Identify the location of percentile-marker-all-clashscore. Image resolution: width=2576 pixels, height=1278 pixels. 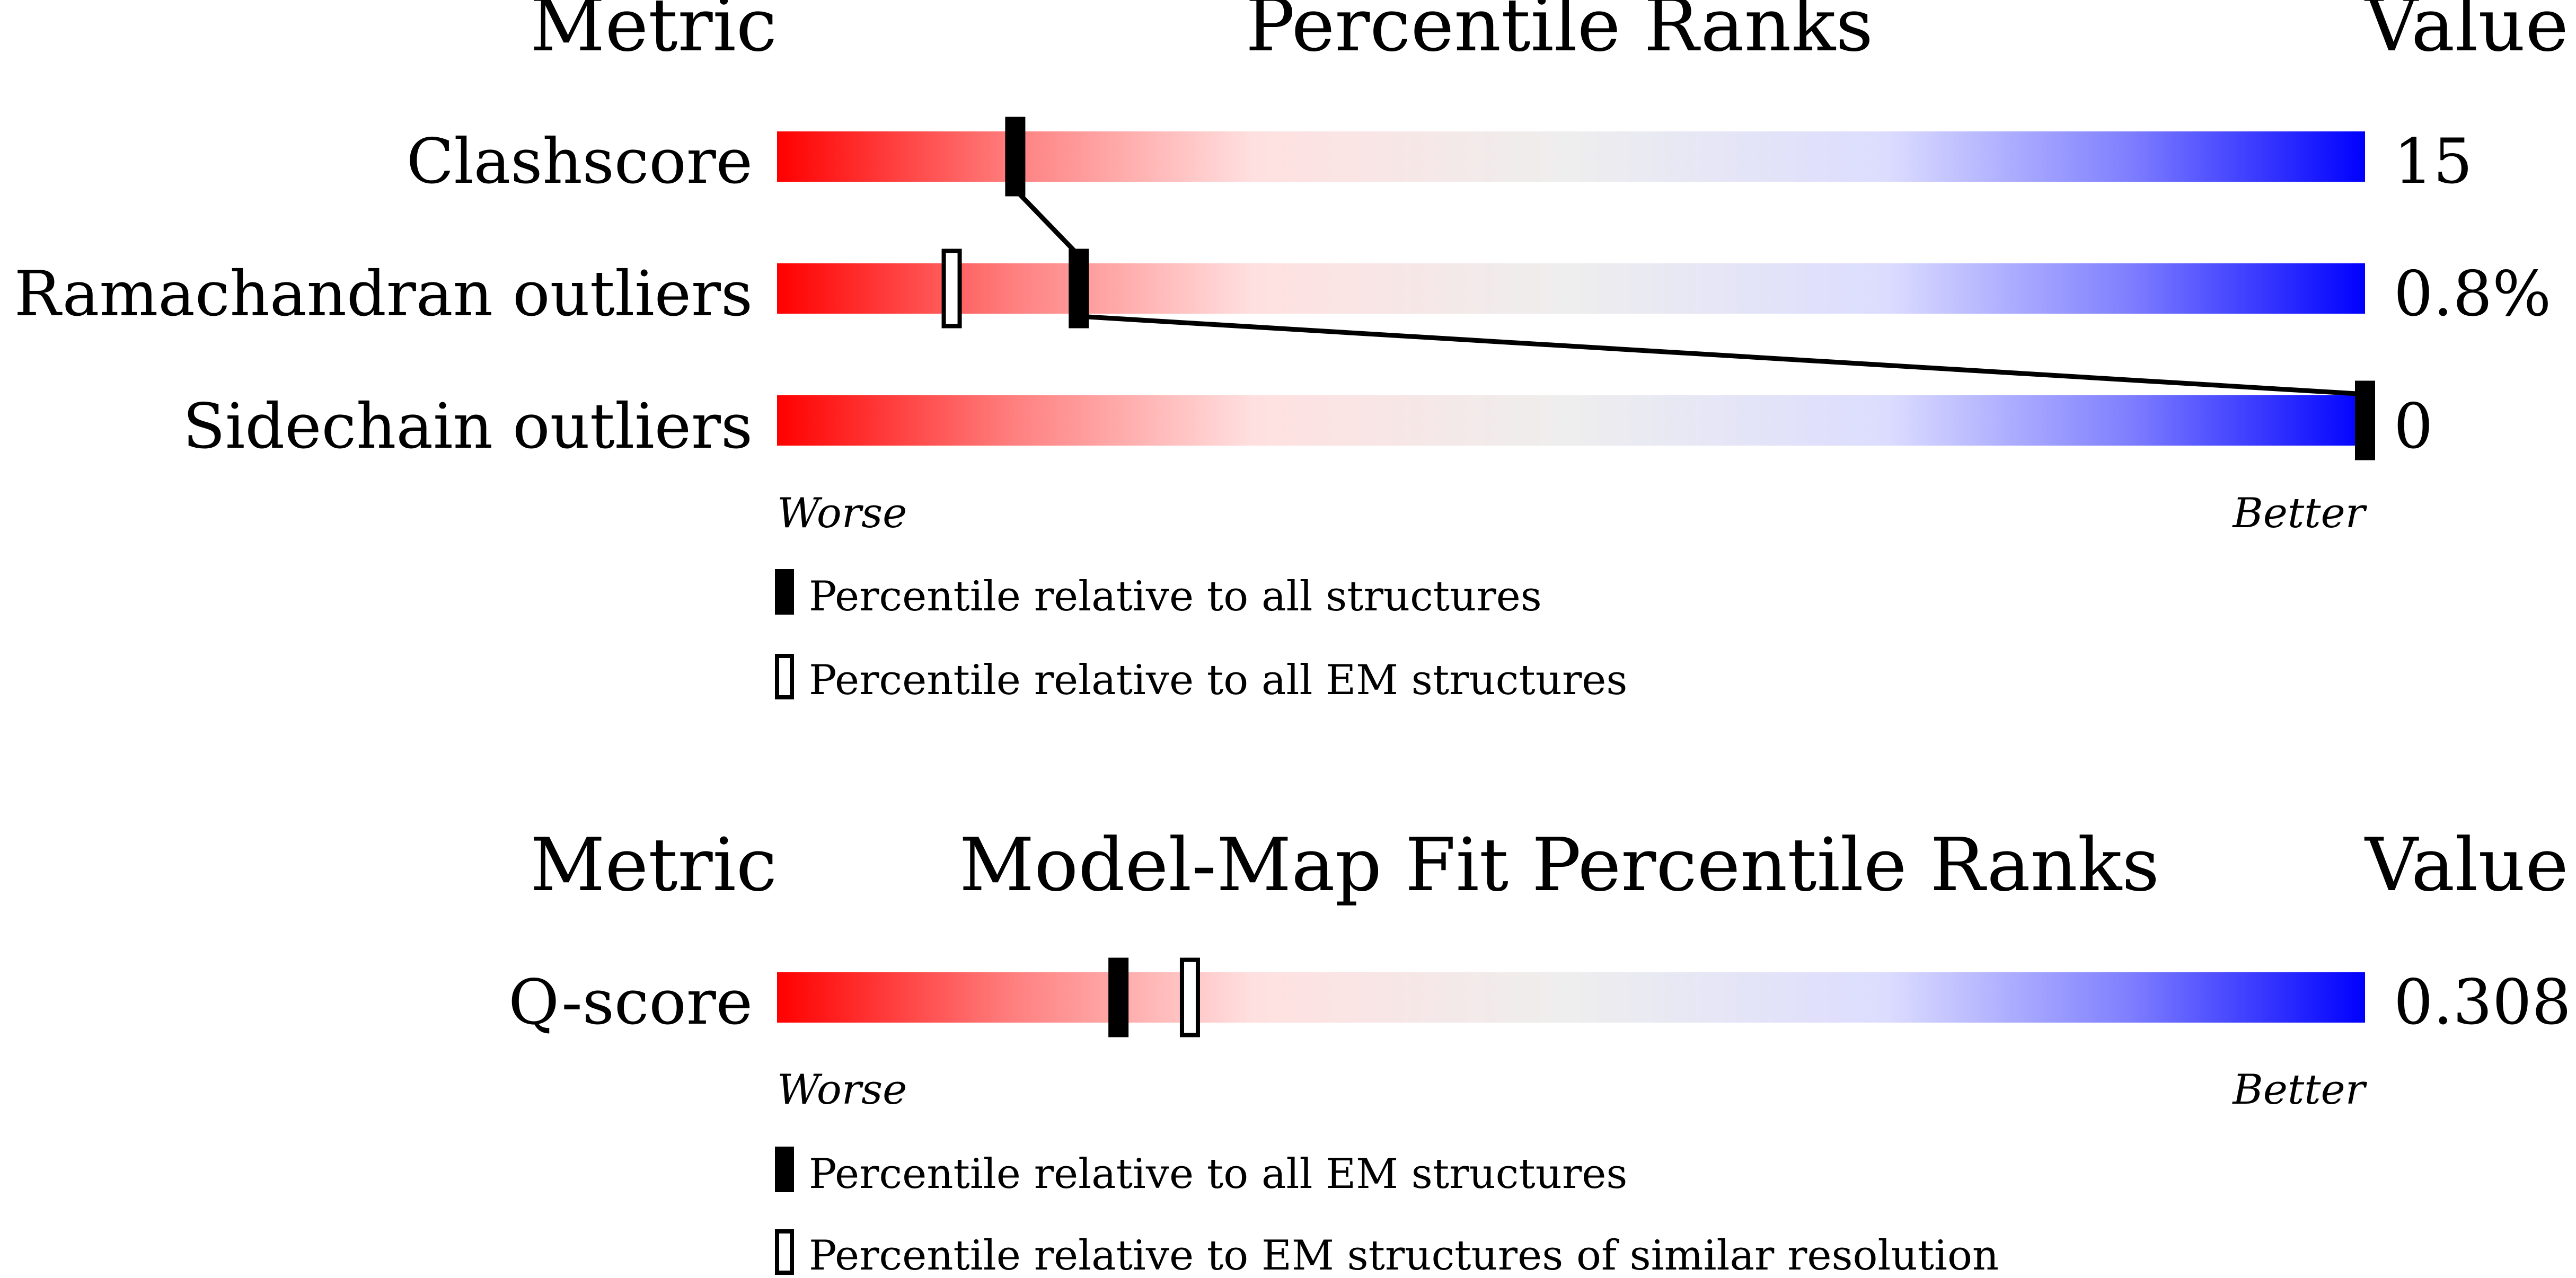
(1015, 157).